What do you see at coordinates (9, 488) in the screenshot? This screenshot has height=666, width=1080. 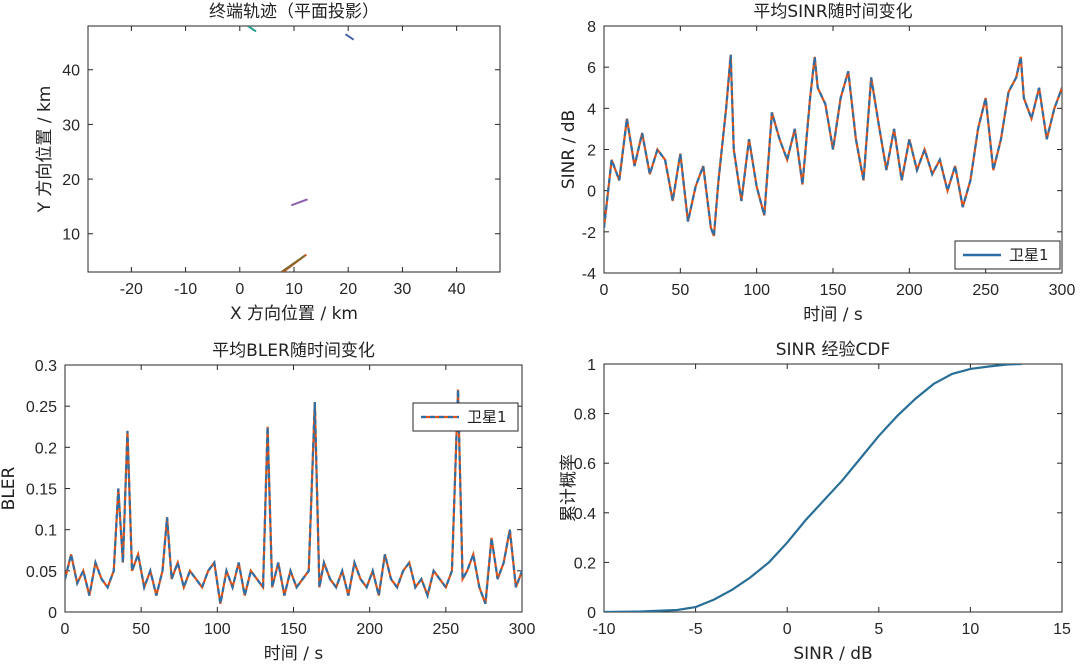 I see `y-axis-label: BLER` at bounding box center [9, 488].